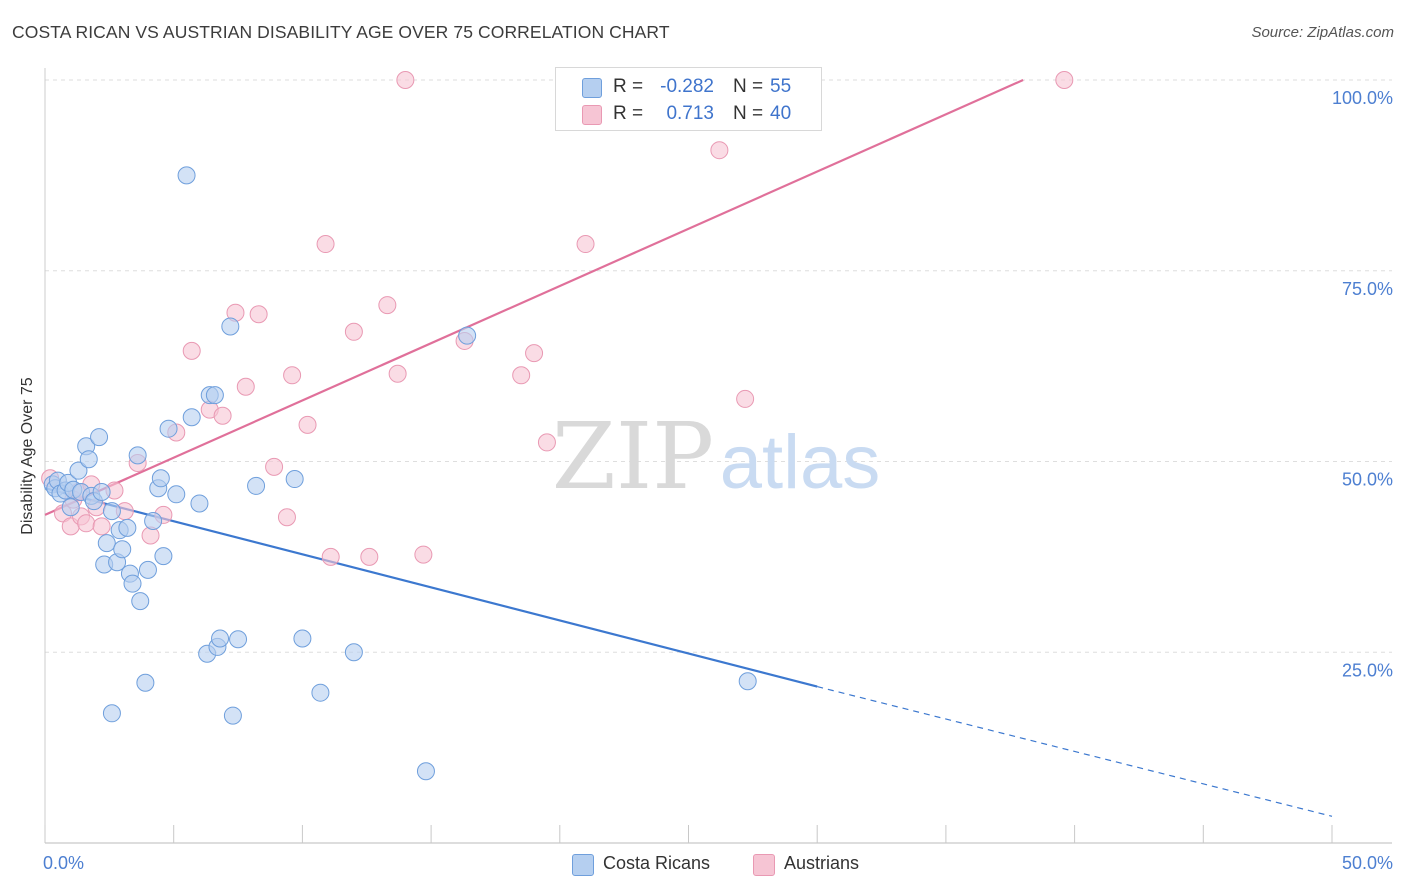 Image resolution: width=1406 pixels, height=892 pixels. I want to click on x-tick-label: 50.0%, so click(1367, 863).